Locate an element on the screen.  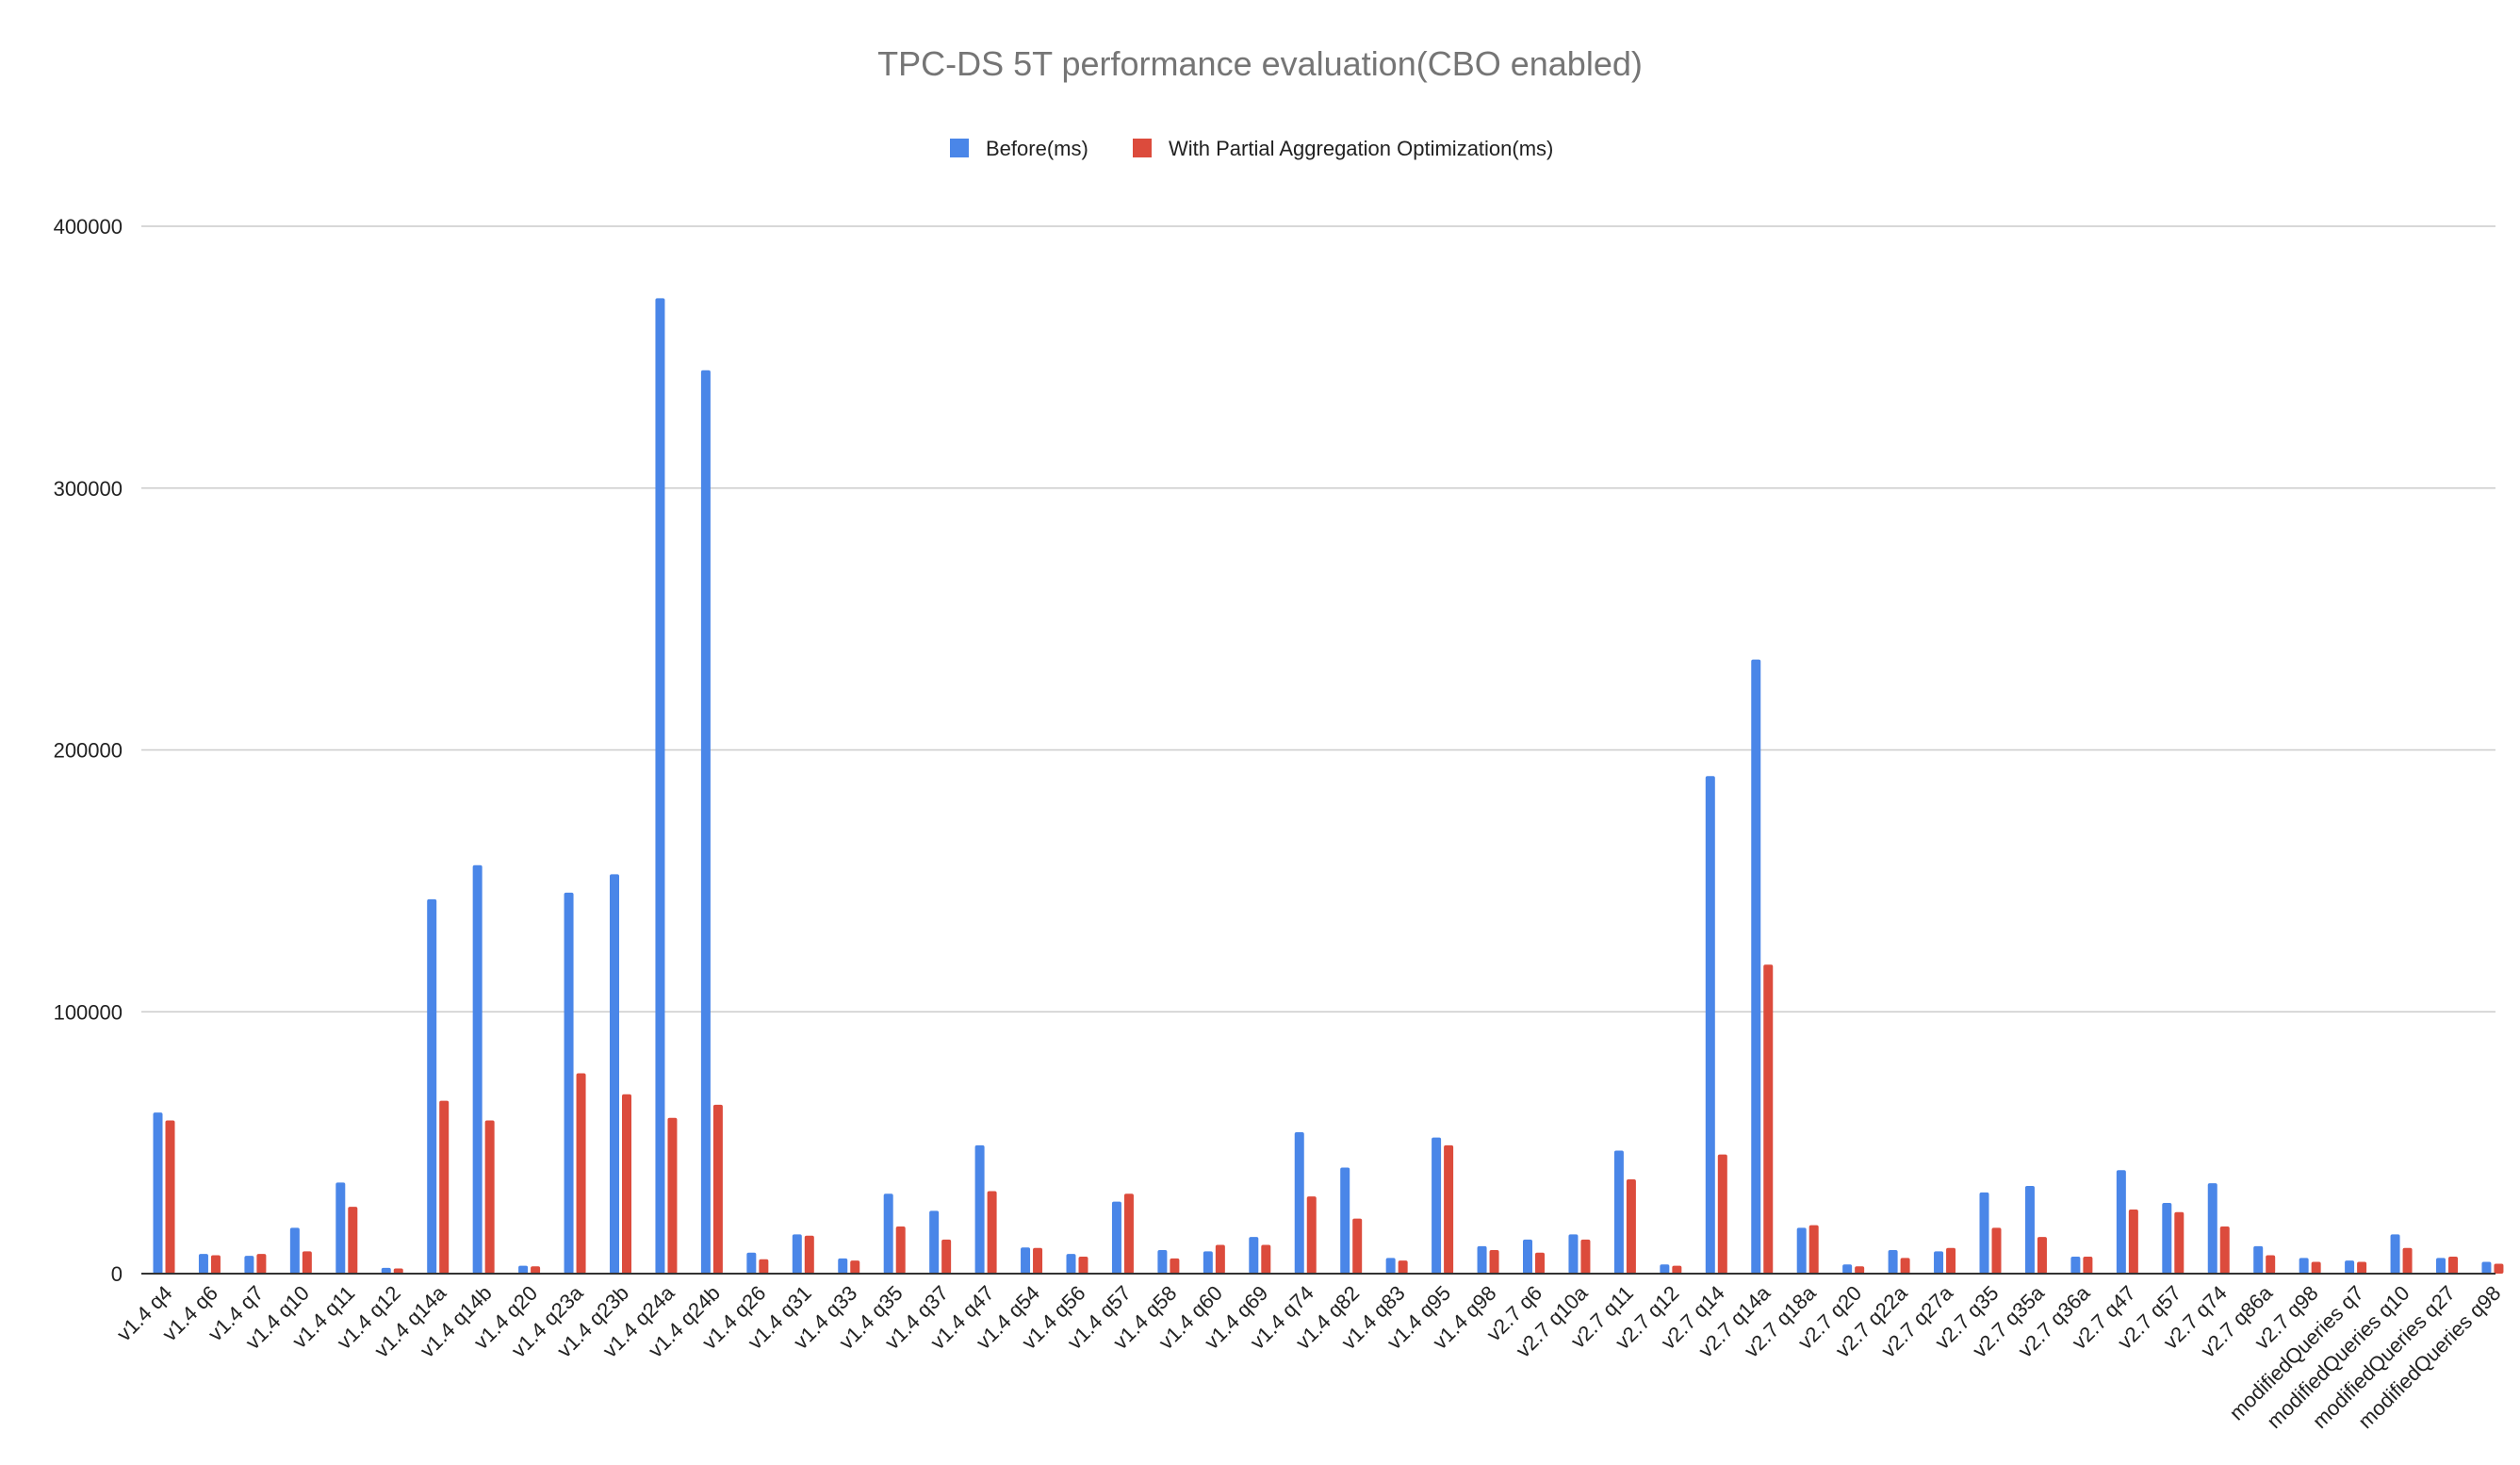
y-axis-ticks: 0 100000 200000 300000 400000 is located at coordinates (88, 750).